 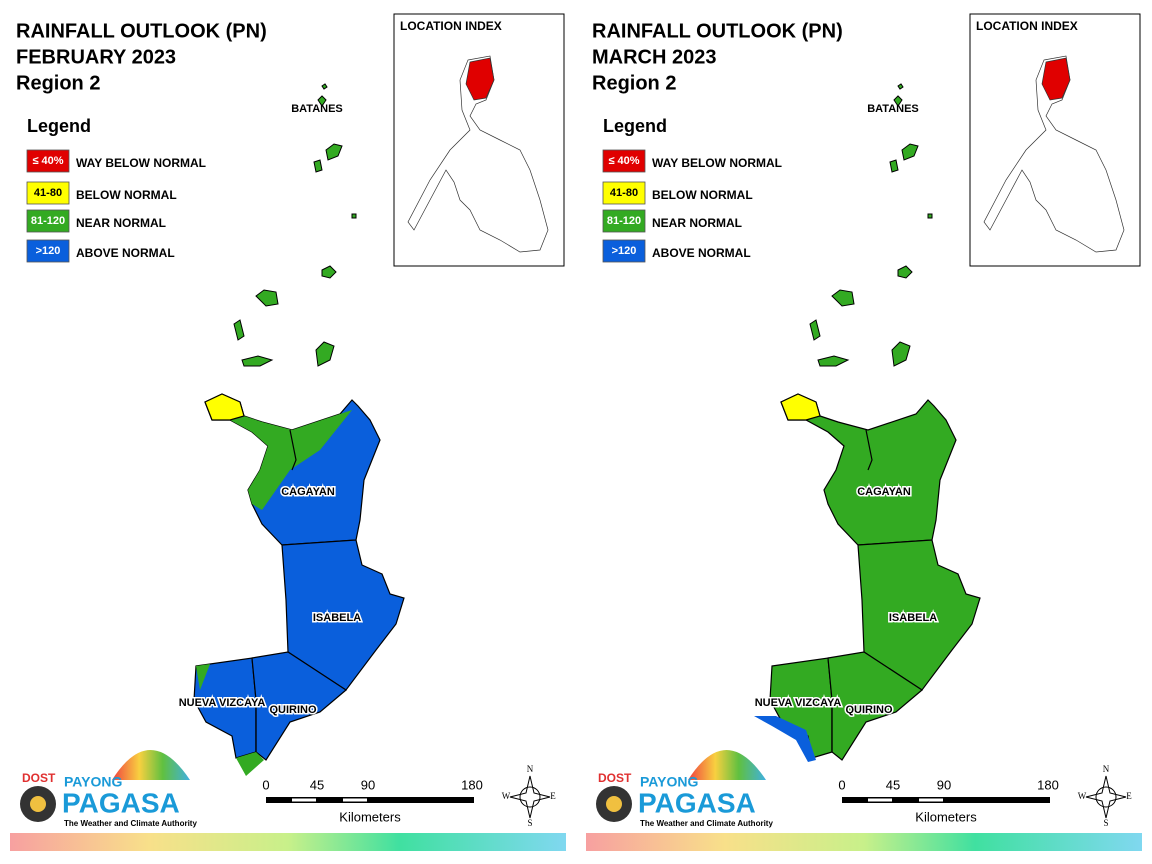 What do you see at coordinates (654, 57) in the screenshot?
I see `title-line: MARCH 2023` at bounding box center [654, 57].